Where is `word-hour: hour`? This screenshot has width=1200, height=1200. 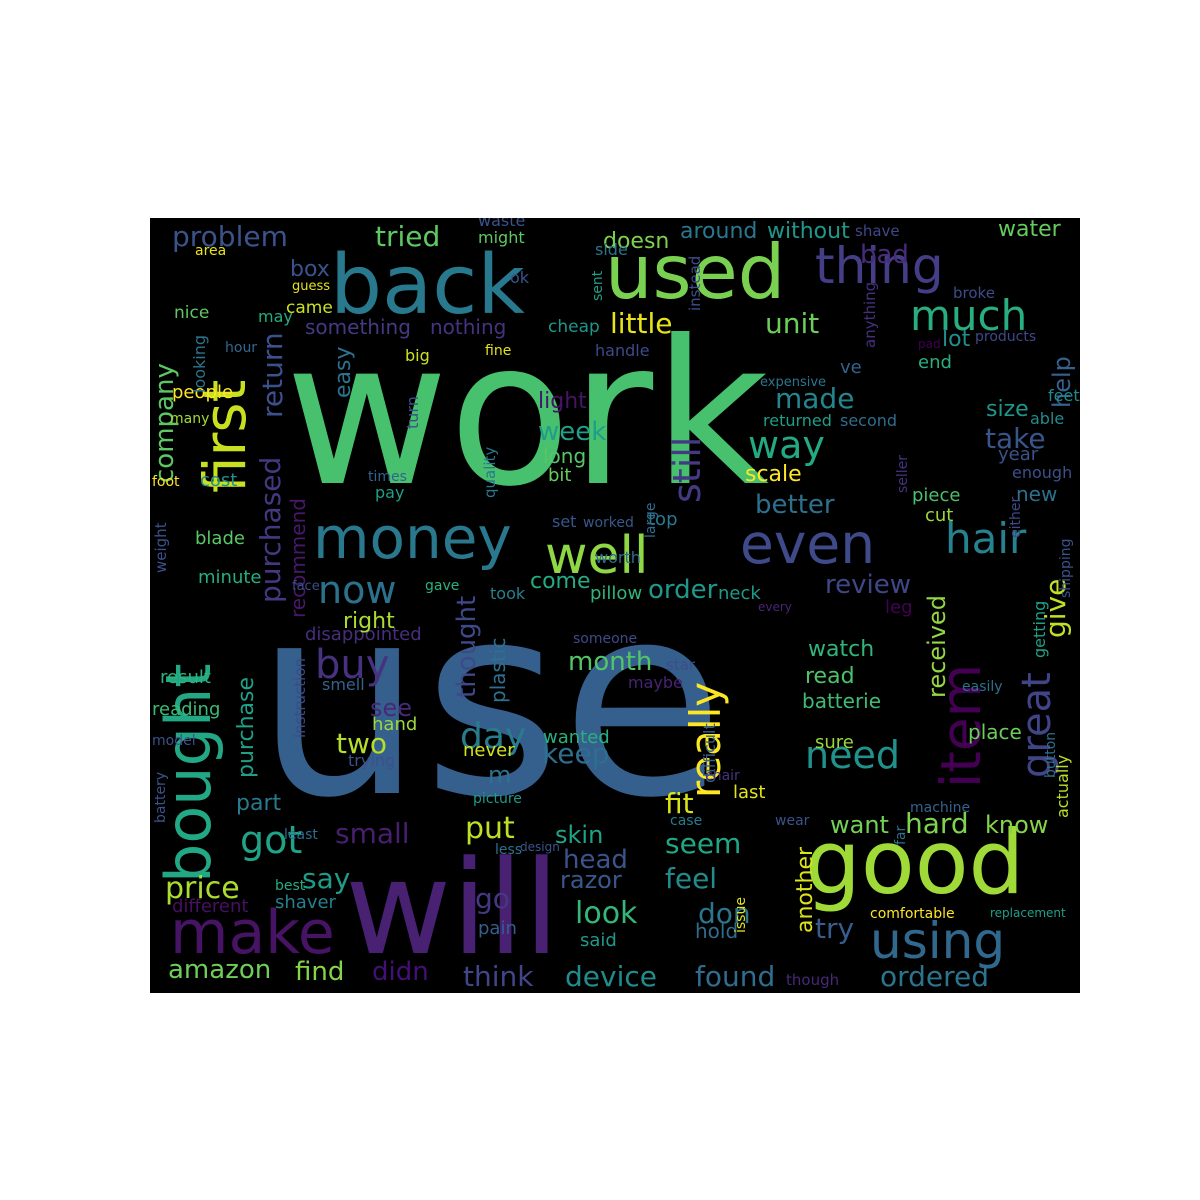
word-hour: hour is located at coordinates (241, 348).